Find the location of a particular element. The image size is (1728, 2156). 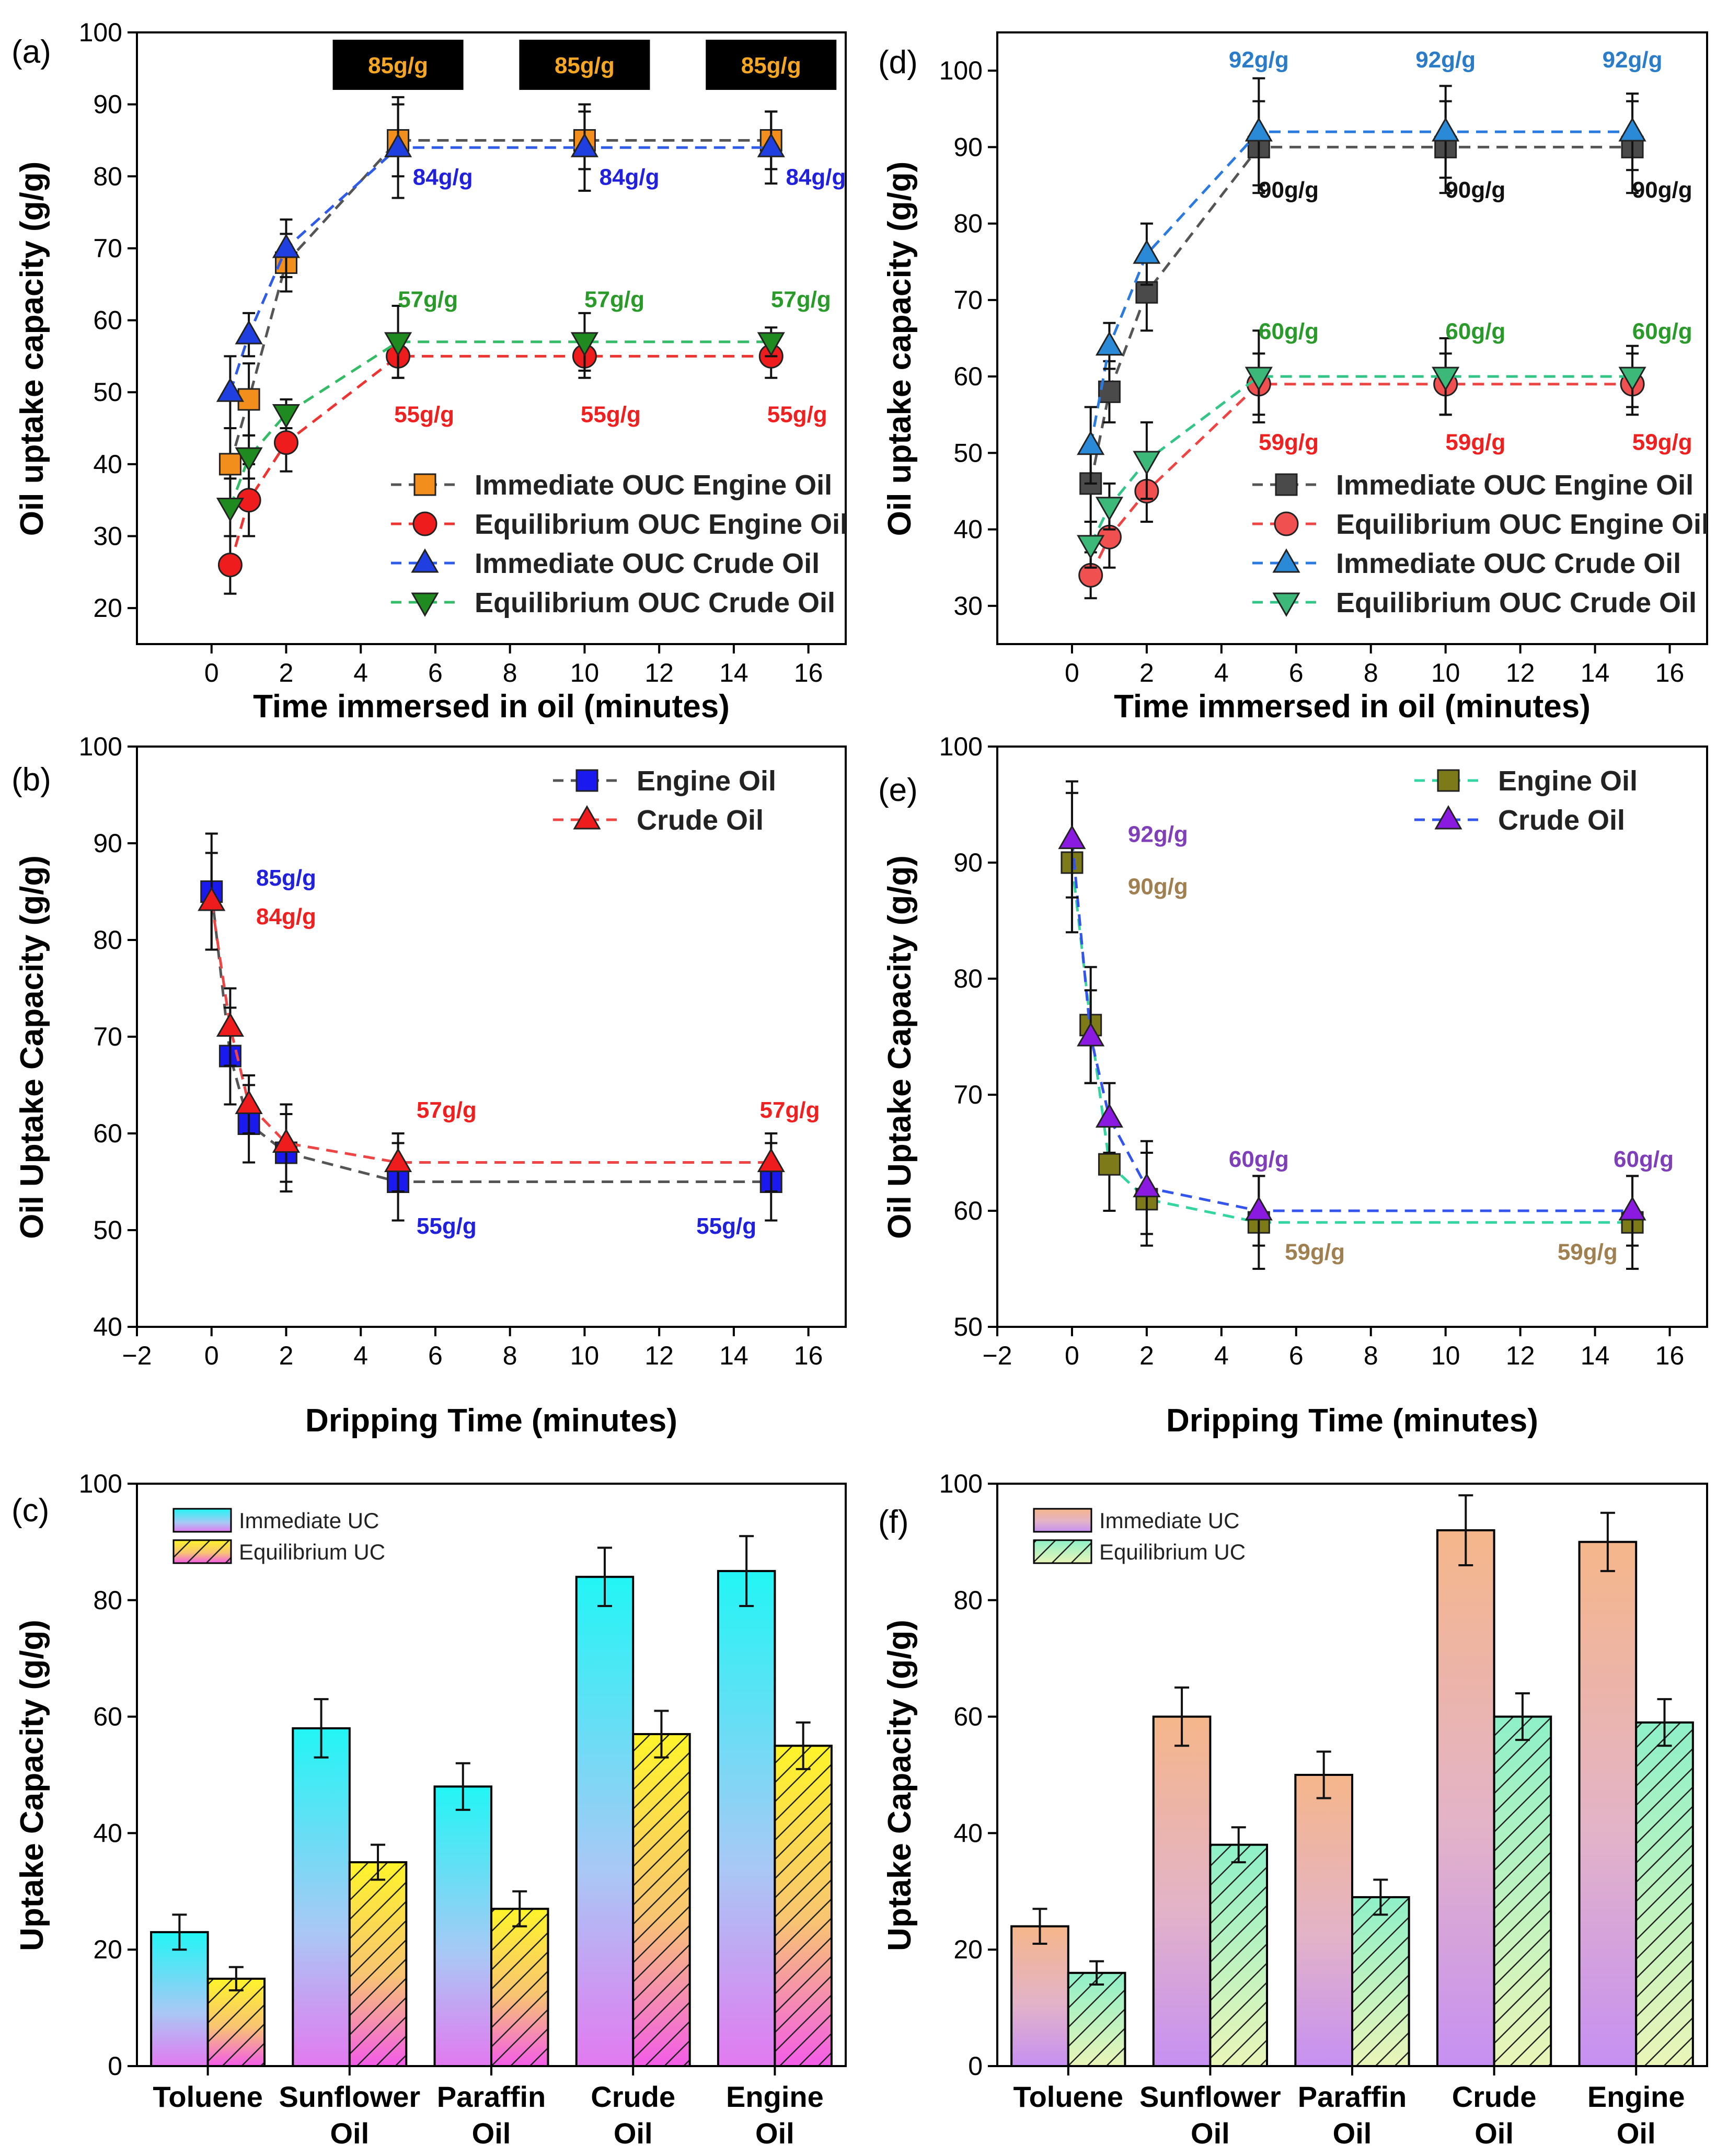

plot-frame is located at coordinates (491, 338).